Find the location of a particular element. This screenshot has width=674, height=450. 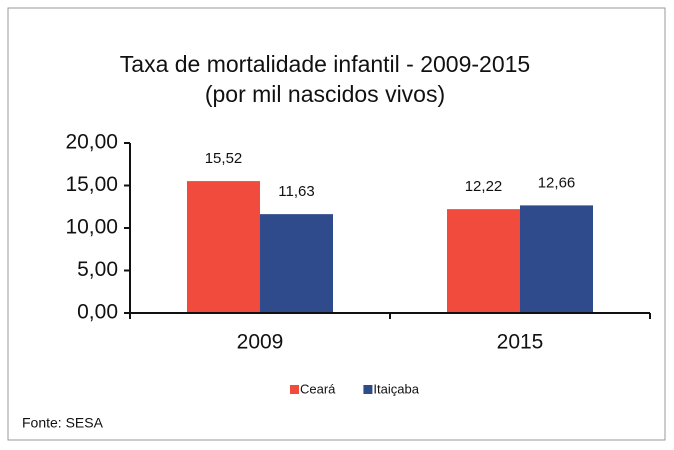

data-label: 12,66 is located at coordinates (557, 182).